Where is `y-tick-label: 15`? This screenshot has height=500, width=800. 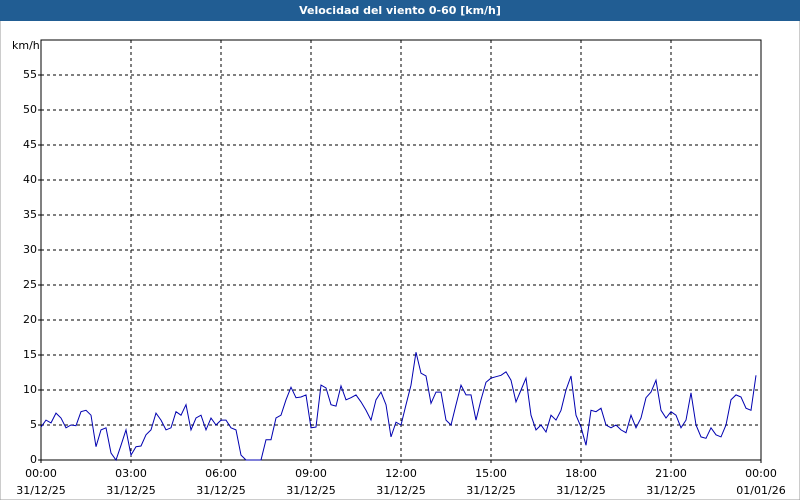 y-tick-label: 15 is located at coordinates (30, 354).